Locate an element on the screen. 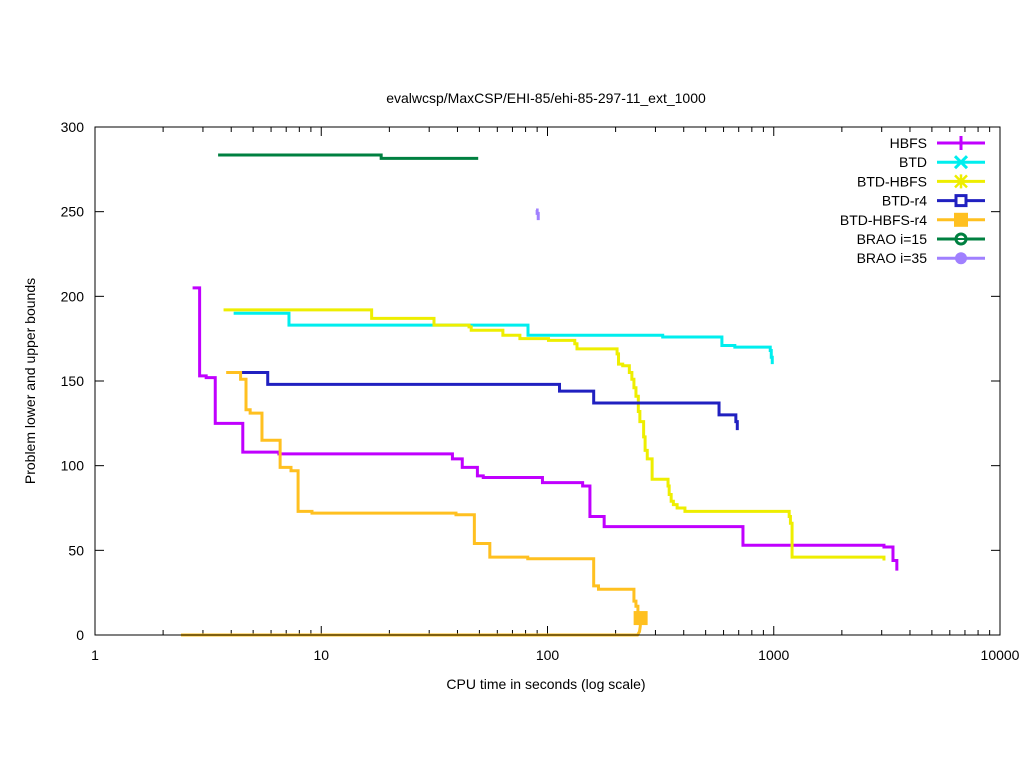  legend-label: HBFS is located at coordinates (908, 143).